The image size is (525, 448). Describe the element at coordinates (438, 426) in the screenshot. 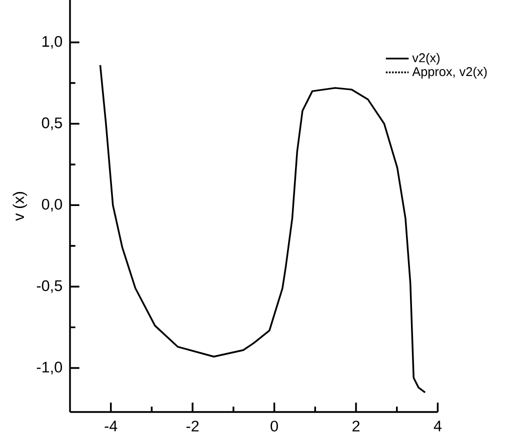

I see `x-tick-label: 4` at that location.